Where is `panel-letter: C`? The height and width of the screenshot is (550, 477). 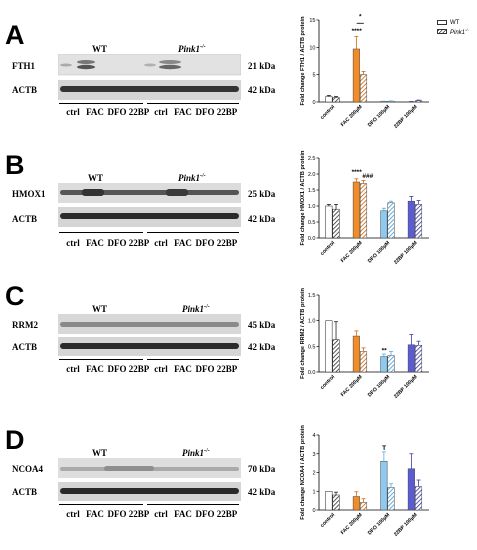
panel-letter: C is located at coordinates (15, 296).